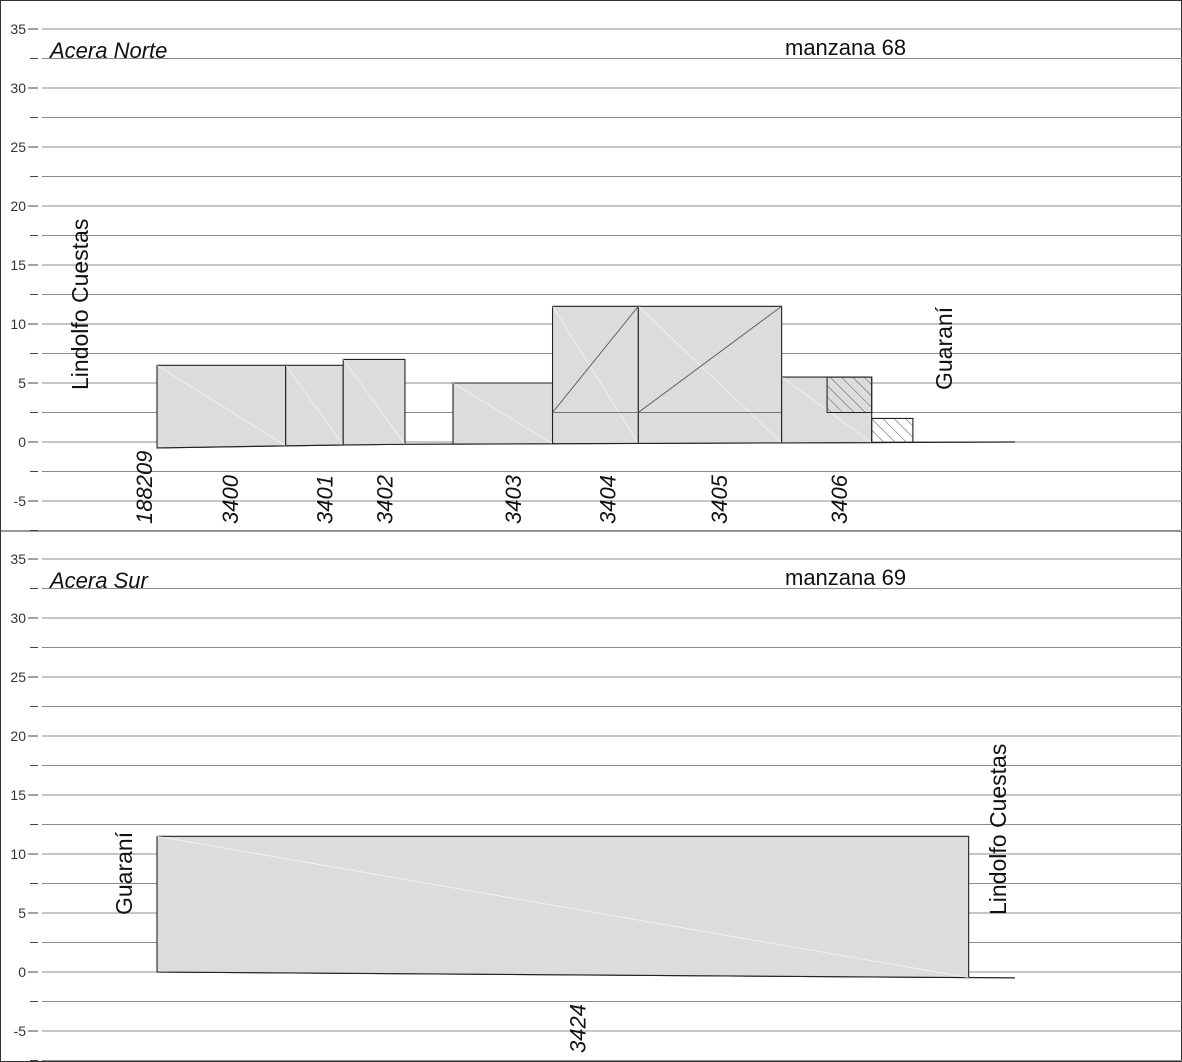 Image resolution: width=1182 pixels, height=1062 pixels. What do you see at coordinates (98, 580) in the screenshot?
I see `panel-heading: Acera Sur` at bounding box center [98, 580].